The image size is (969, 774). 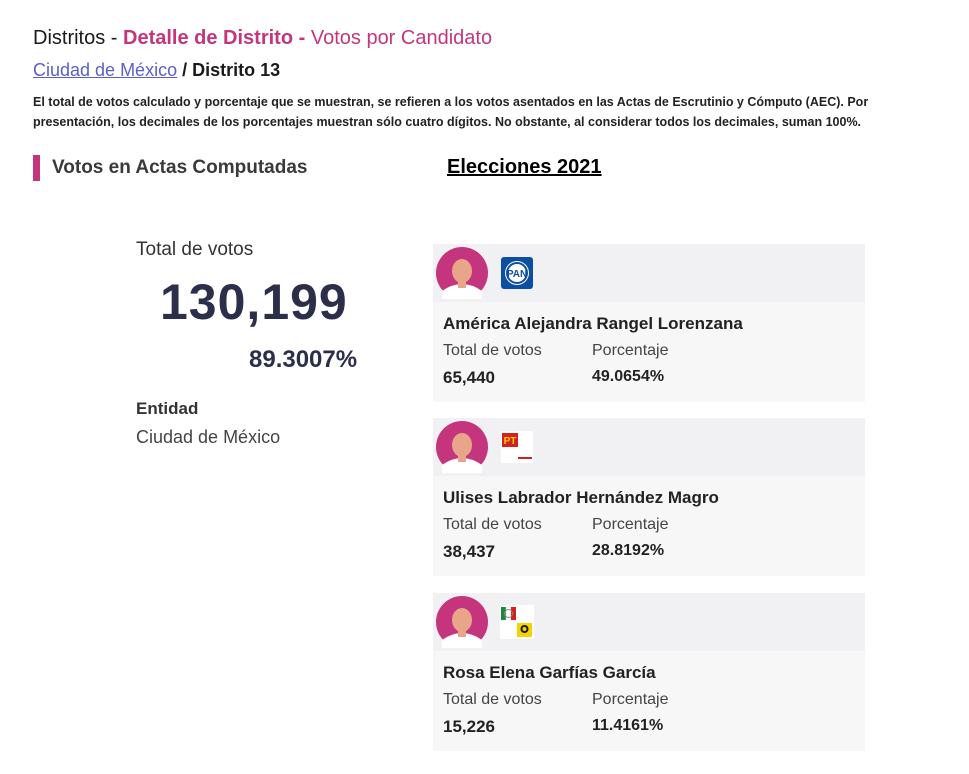 I want to click on candidate-percentage-value: 49.0654%, so click(x=628, y=376).